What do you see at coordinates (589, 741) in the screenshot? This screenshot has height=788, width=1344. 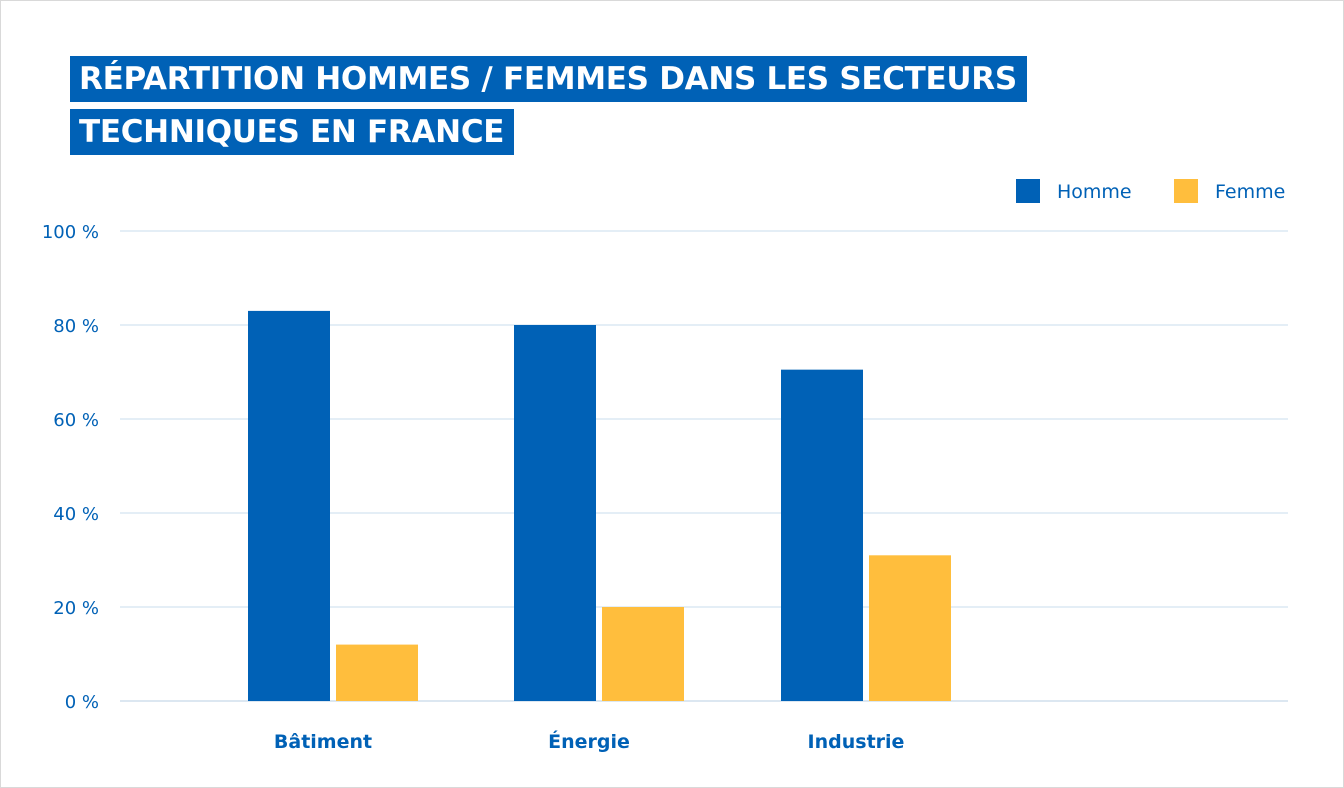 I see `x-tick-label: Énergie` at bounding box center [589, 741].